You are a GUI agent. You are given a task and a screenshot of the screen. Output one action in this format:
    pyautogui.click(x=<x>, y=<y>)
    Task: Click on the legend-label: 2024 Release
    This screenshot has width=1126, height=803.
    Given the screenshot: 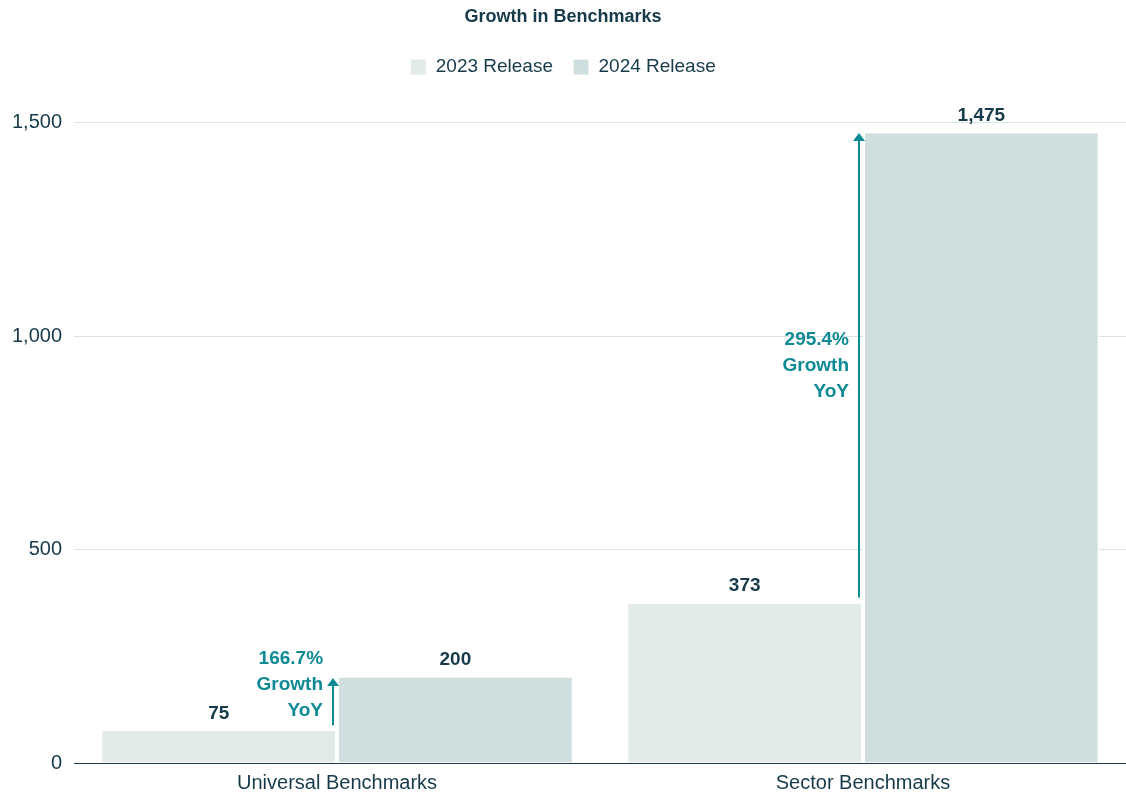 What is the action you would take?
    pyautogui.click(x=657, y=66)
    